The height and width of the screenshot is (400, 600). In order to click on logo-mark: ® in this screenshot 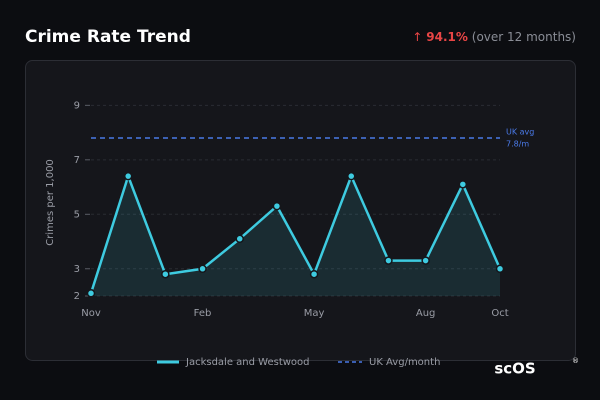, I will do `click(575, 361)`.